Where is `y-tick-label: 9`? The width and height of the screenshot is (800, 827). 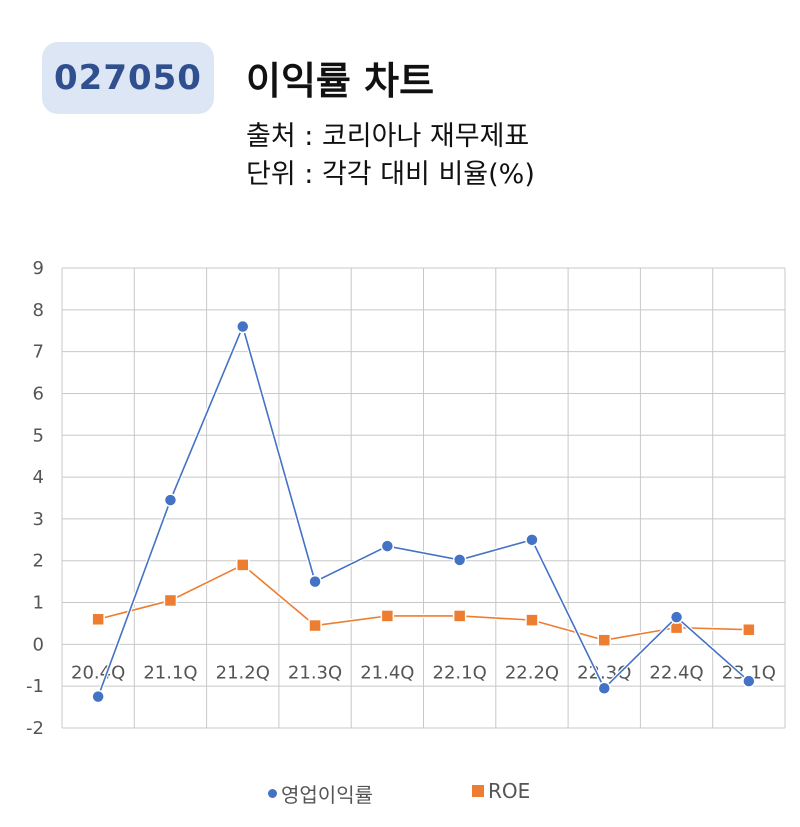 y-tick-label: 9 is located at coordinates (38, 268).